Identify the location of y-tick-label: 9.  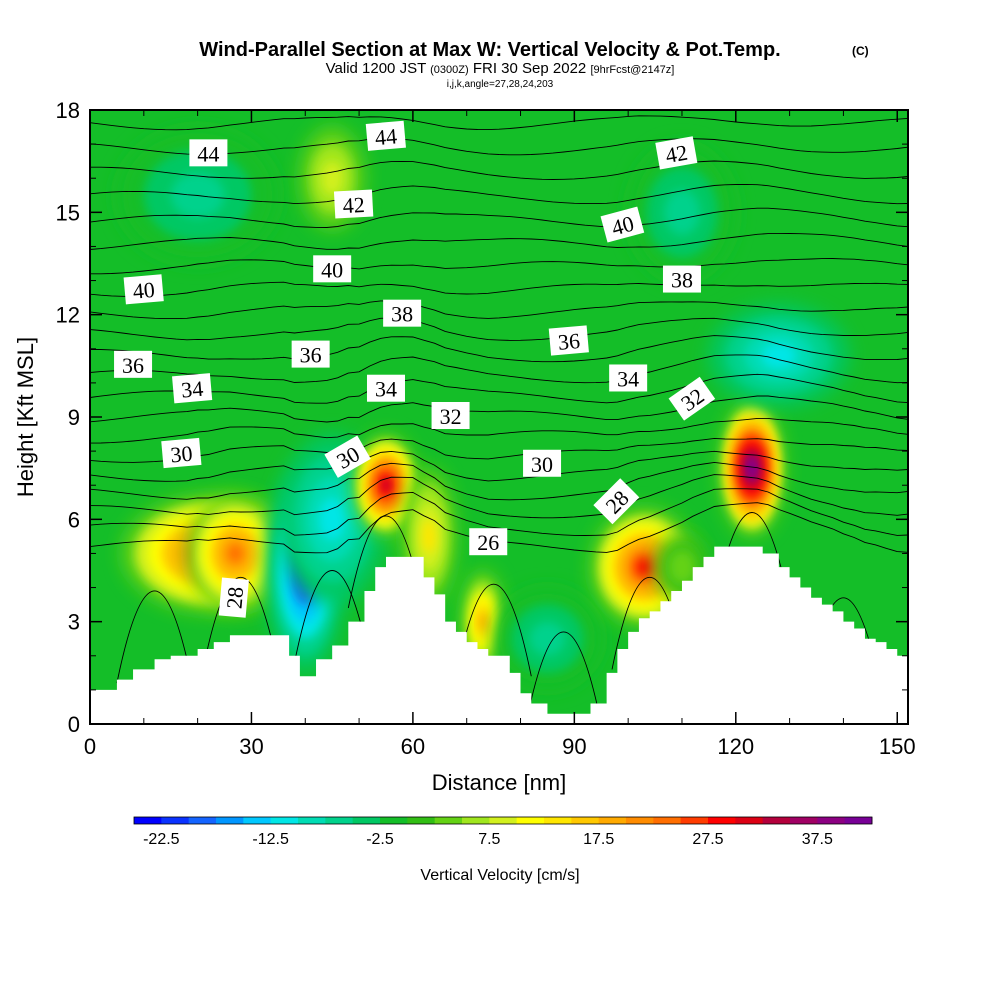
(74, 417).